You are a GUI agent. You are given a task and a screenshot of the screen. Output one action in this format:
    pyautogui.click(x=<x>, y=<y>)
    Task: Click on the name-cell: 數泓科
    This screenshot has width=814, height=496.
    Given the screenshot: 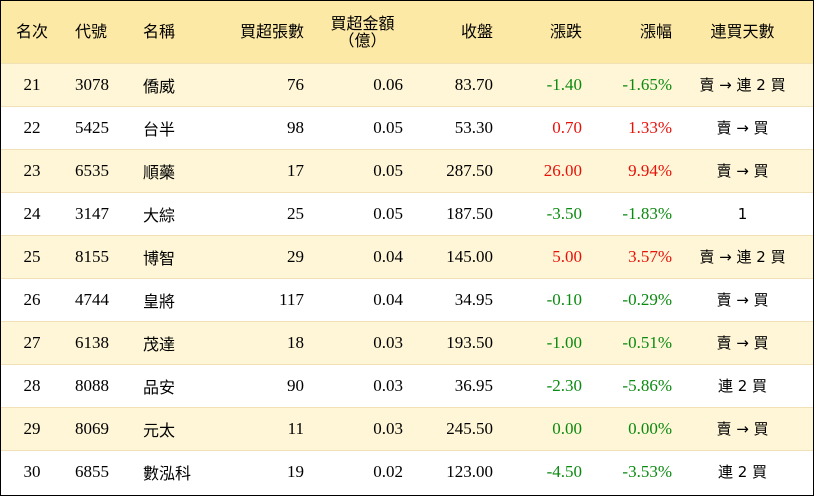 What is the action you would take?
    pyautogui.click(x=167, y=473)
    